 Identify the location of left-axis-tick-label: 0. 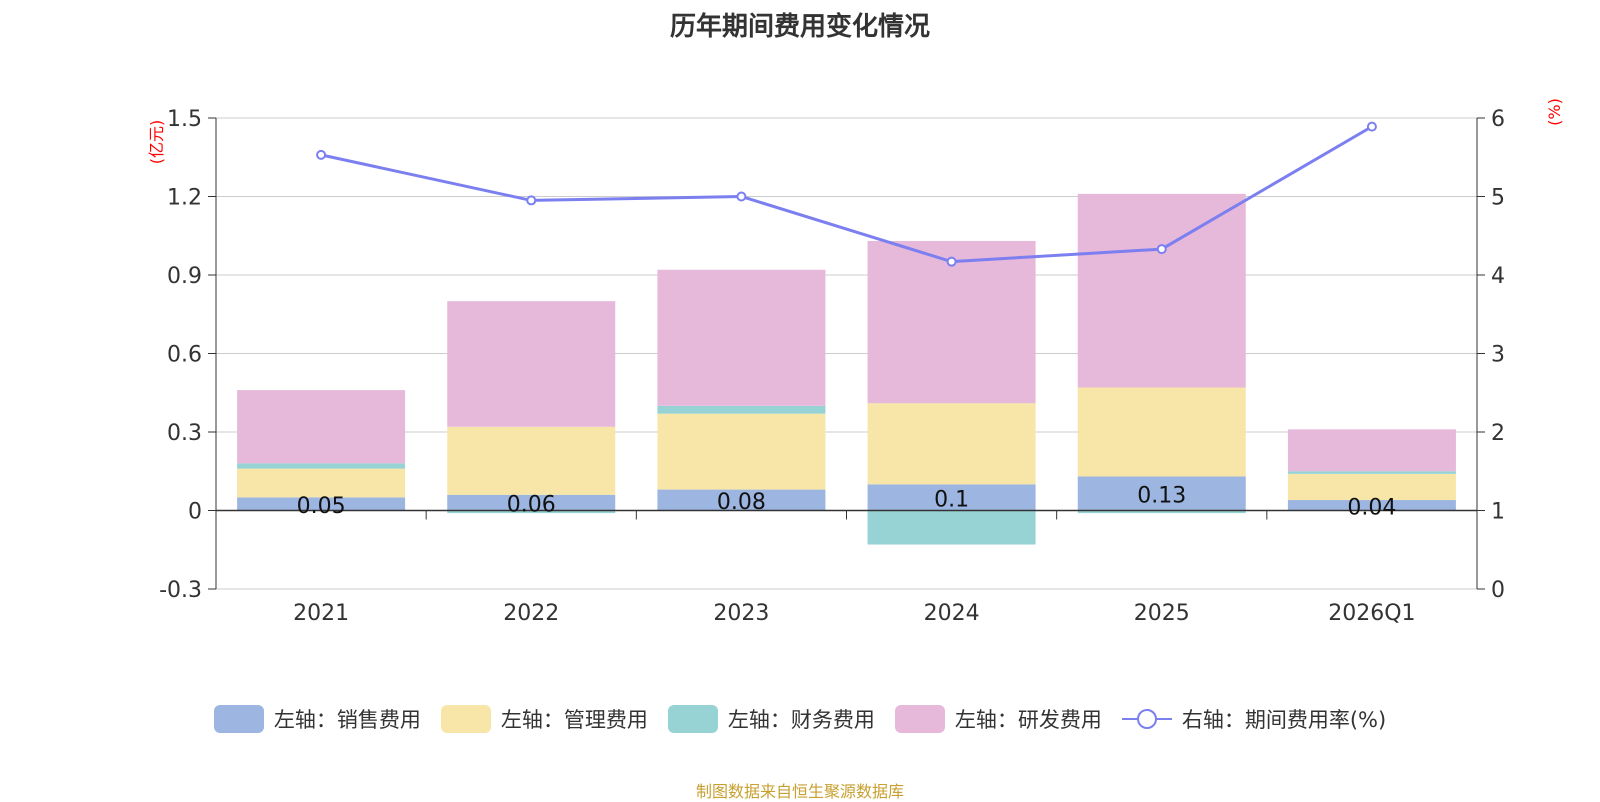
(195, 512).